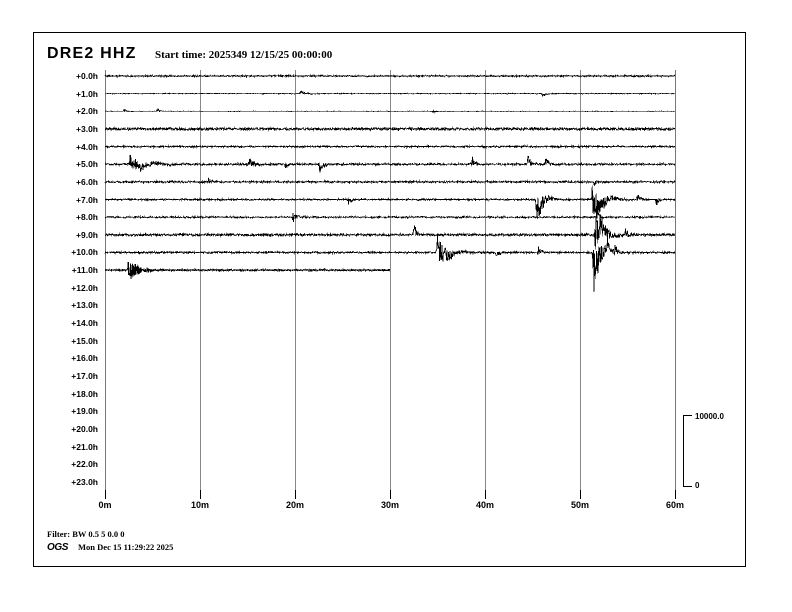 Image resolution: width=792 pixels, height=612 pixels. I want to click on x-tick-label-40m: 40m, so click(484, 505).